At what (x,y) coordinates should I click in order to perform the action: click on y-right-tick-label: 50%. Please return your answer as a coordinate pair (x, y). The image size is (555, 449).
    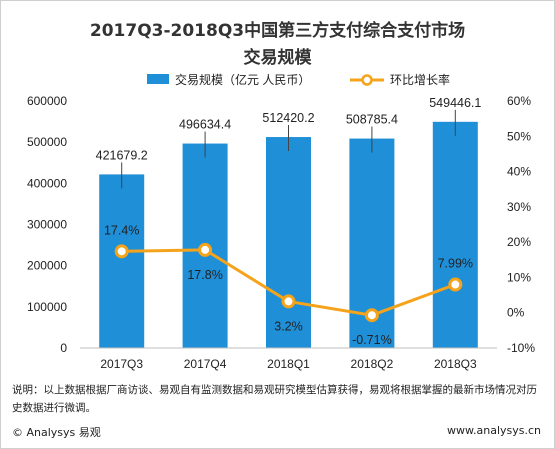
    Looking at the image, I should click on (519, 136).